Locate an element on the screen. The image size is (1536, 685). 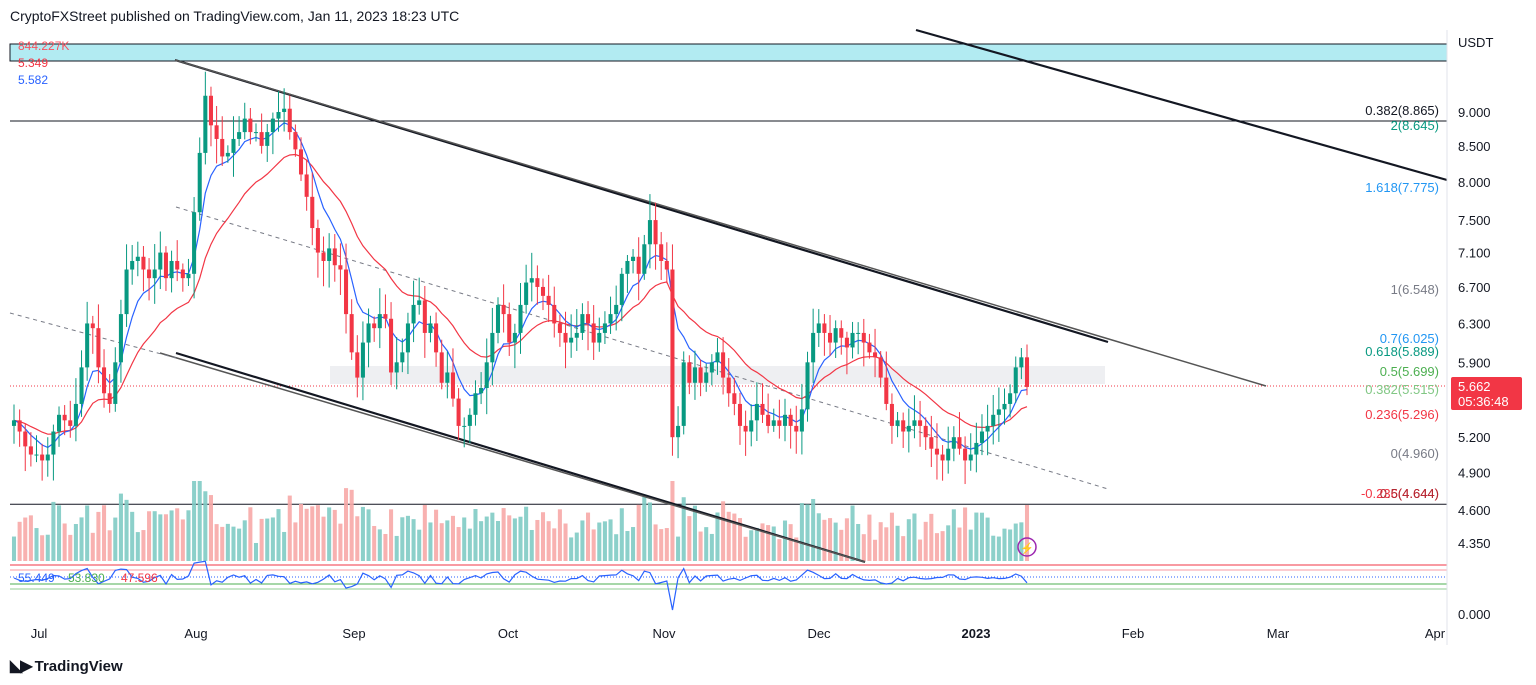
x-tick-label: Apr is located at coordinates (1435, 633).